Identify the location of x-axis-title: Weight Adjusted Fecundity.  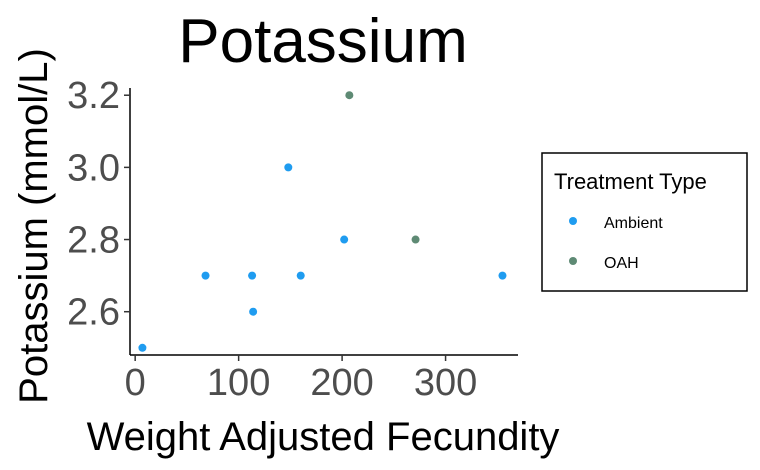
(323, 437).